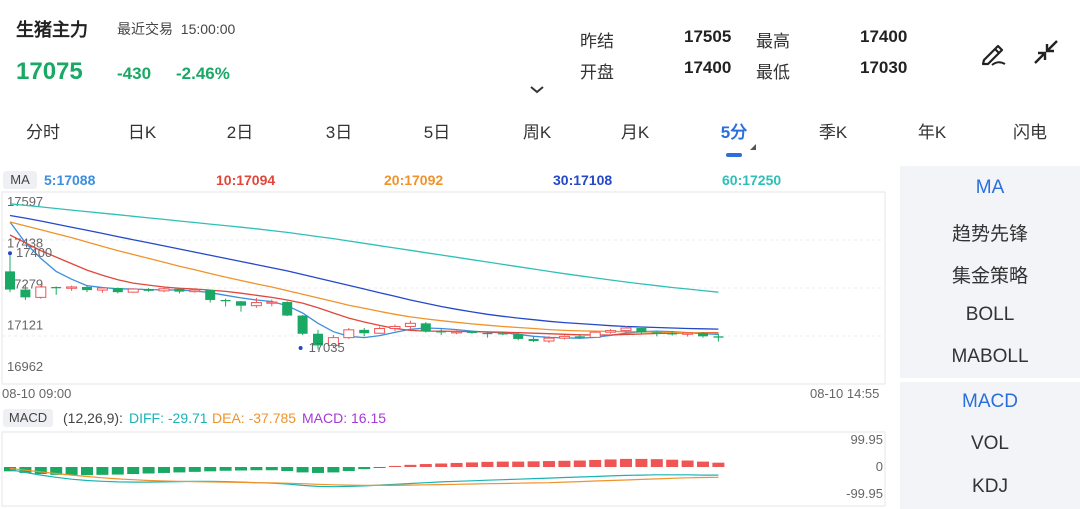 This screenshot has width=1080, height=509. Describe the element at coordinates (414, 180) in the screenshot. I see `ma20-value: 20:17092` at that location.